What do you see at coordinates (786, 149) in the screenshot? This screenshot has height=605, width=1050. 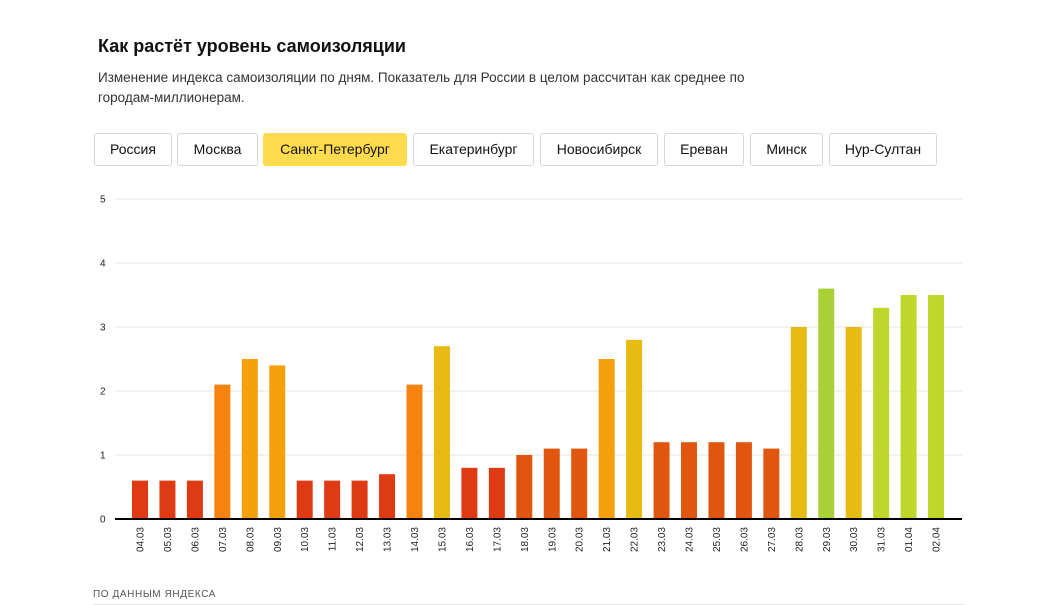 I see `tab-minsk: Минск` at bounding box center [786, 149].